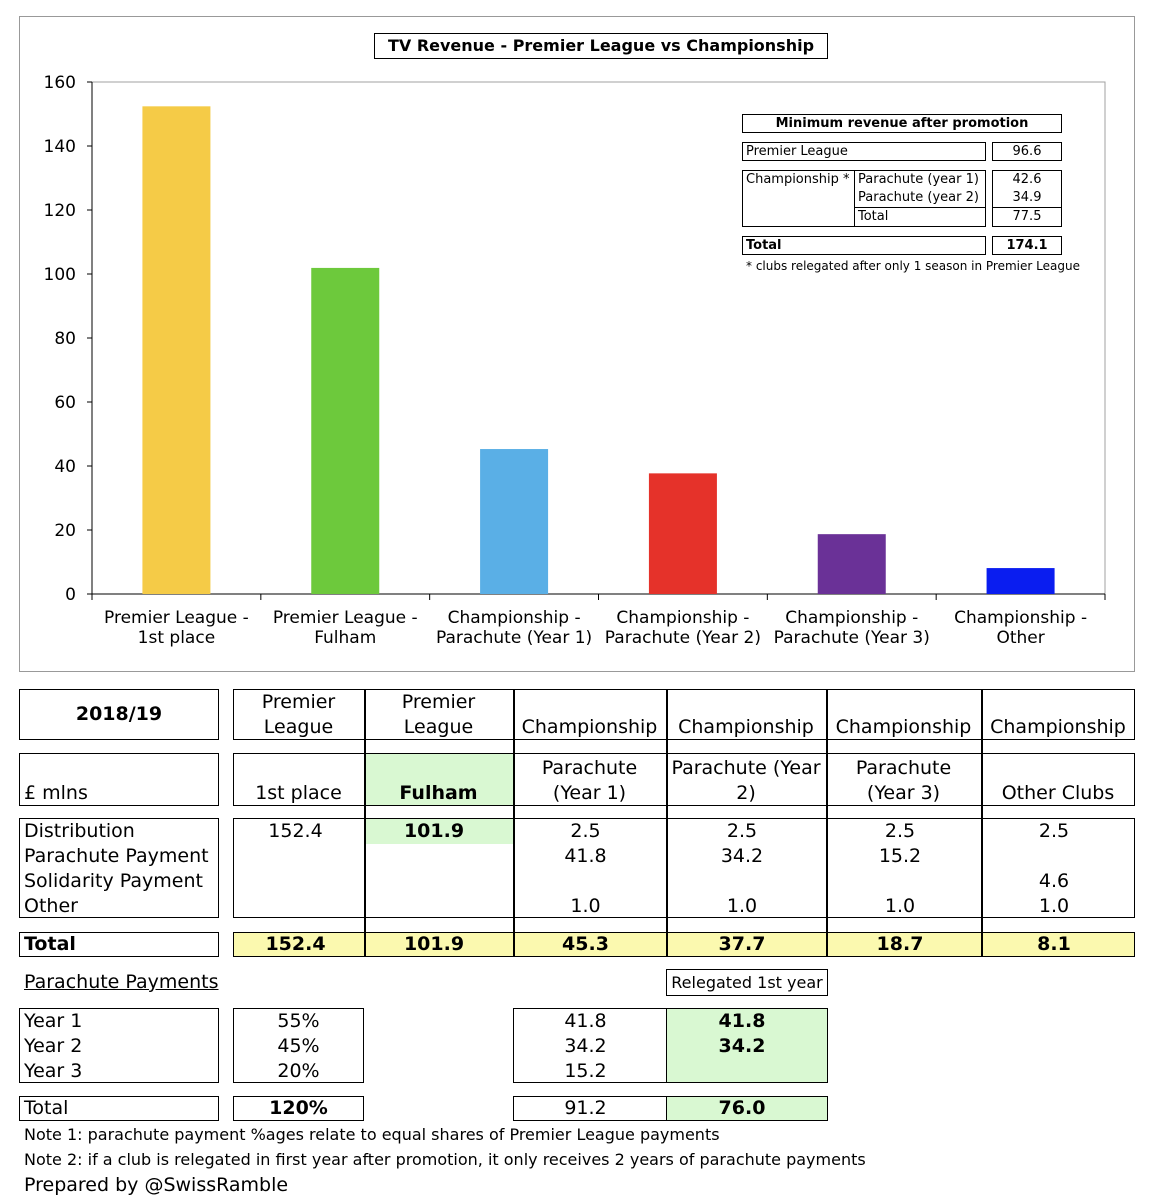 The height and width of the screenshot is (1200, 1155). I want to click on col4-other: 1.0, so click(742, 906).